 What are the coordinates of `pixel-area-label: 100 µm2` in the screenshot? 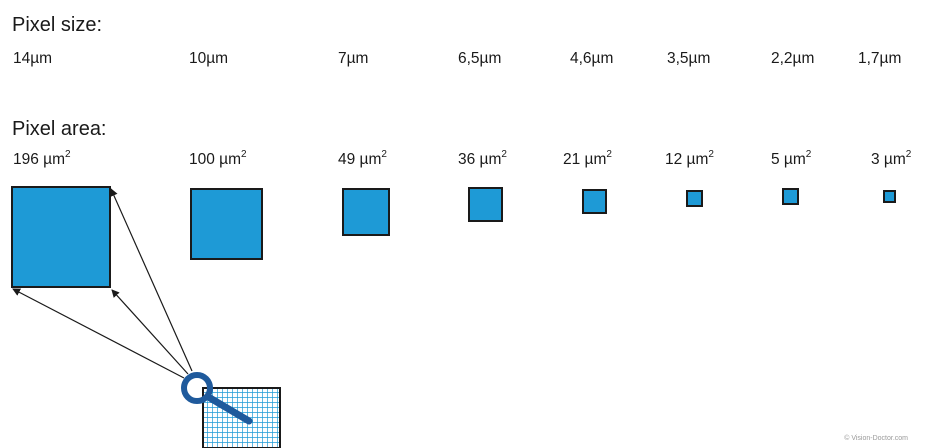 It's located at (218, 159).